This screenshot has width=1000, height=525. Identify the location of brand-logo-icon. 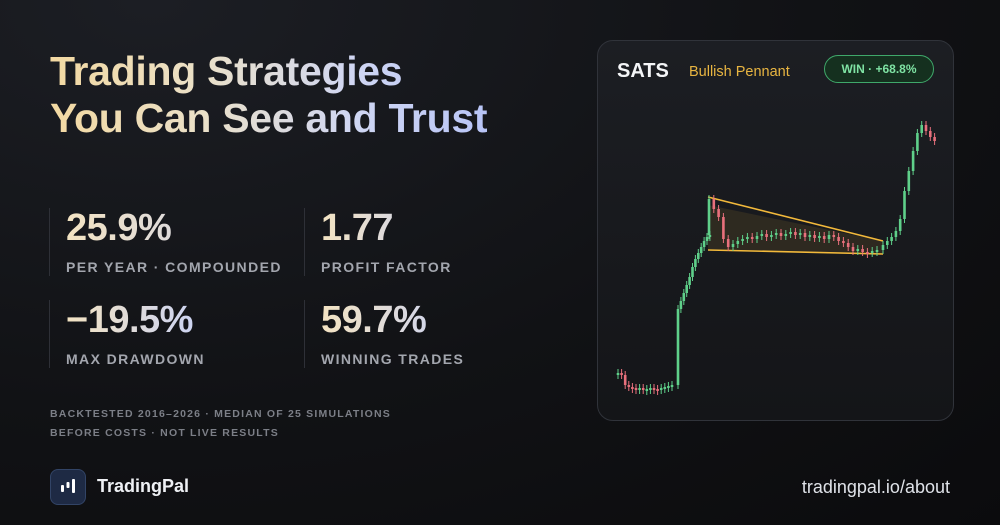
(68, 487).